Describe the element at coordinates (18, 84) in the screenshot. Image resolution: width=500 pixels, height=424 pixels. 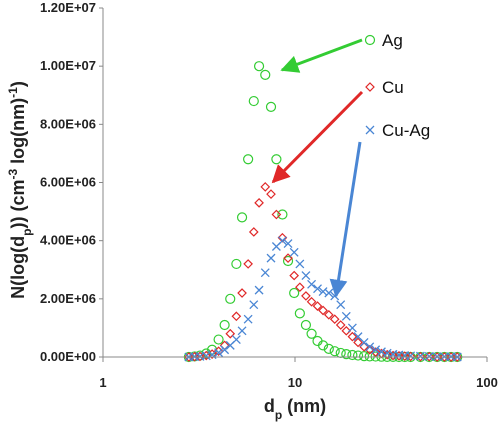
I see `y-axis-label-part: )` at that location.